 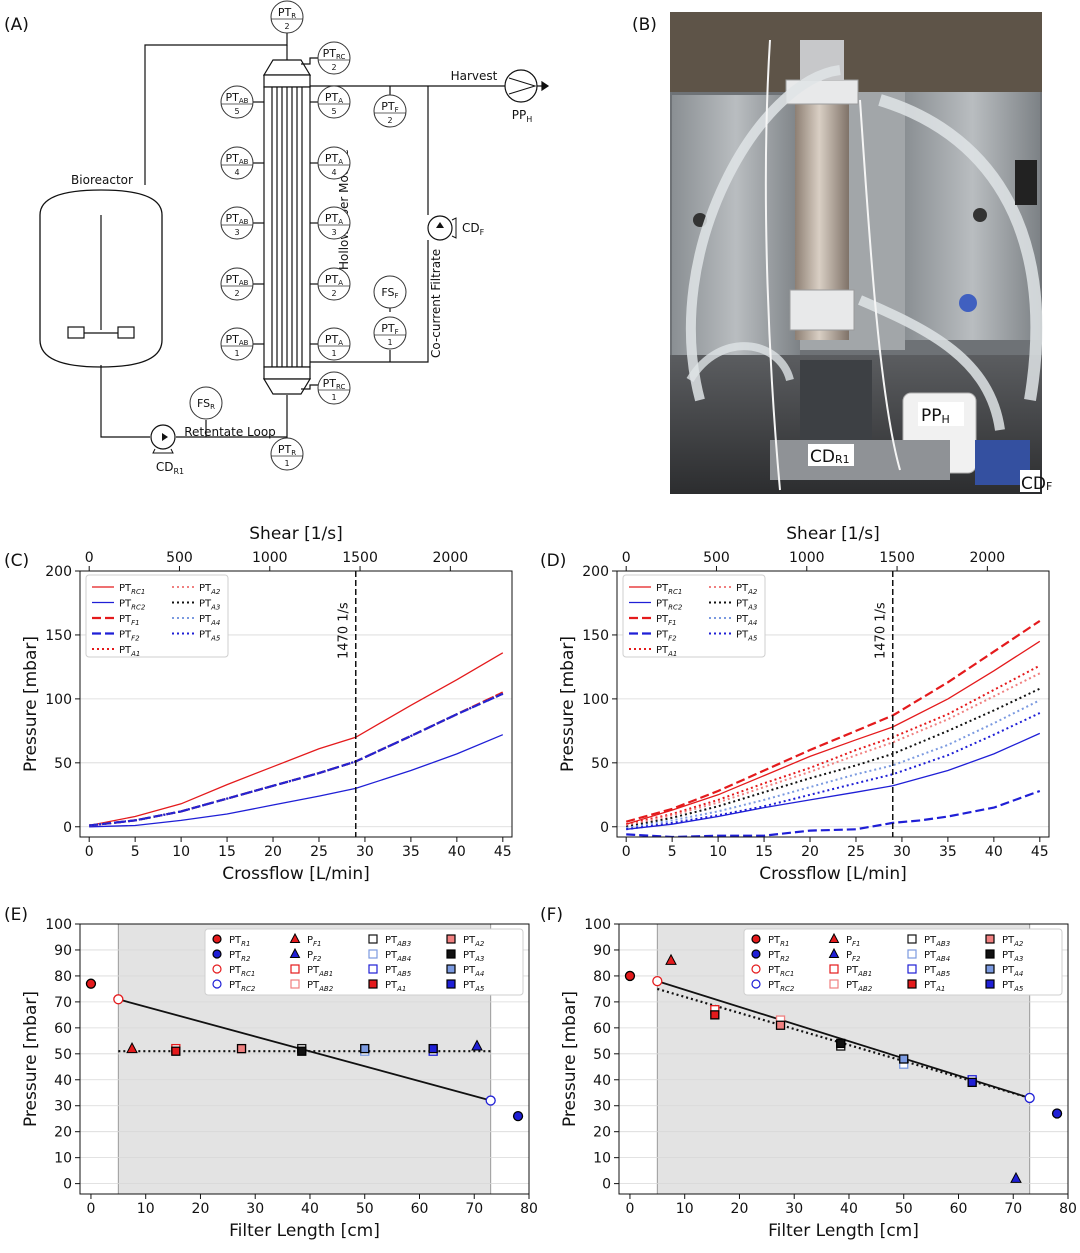 I want to click on legend-label-a5-main: PT, so click(x=1008, y=985).